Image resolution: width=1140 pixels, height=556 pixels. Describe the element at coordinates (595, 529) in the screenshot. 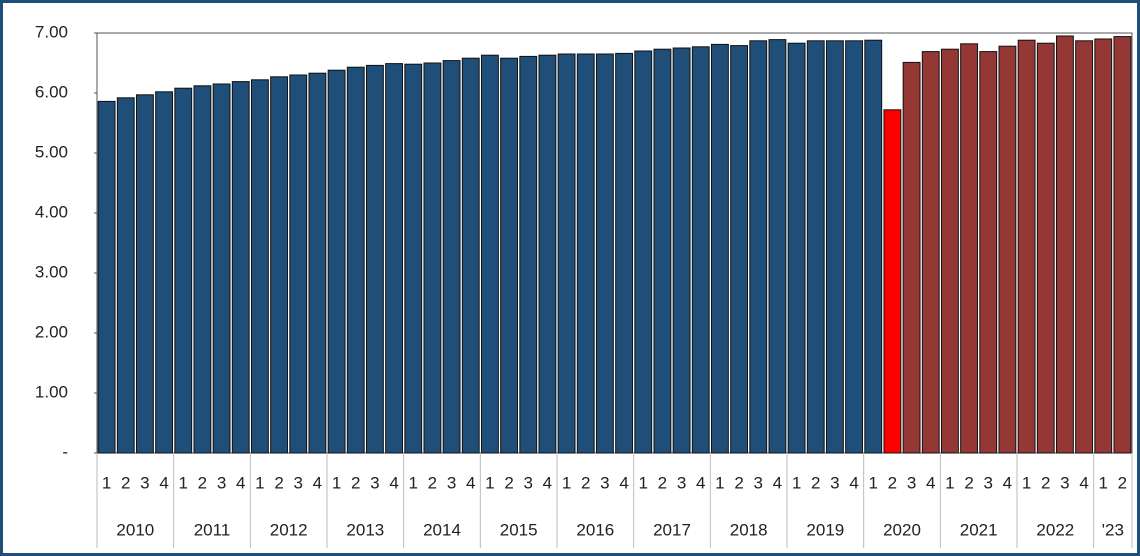

I see `x-group-label: 2016` at that location.